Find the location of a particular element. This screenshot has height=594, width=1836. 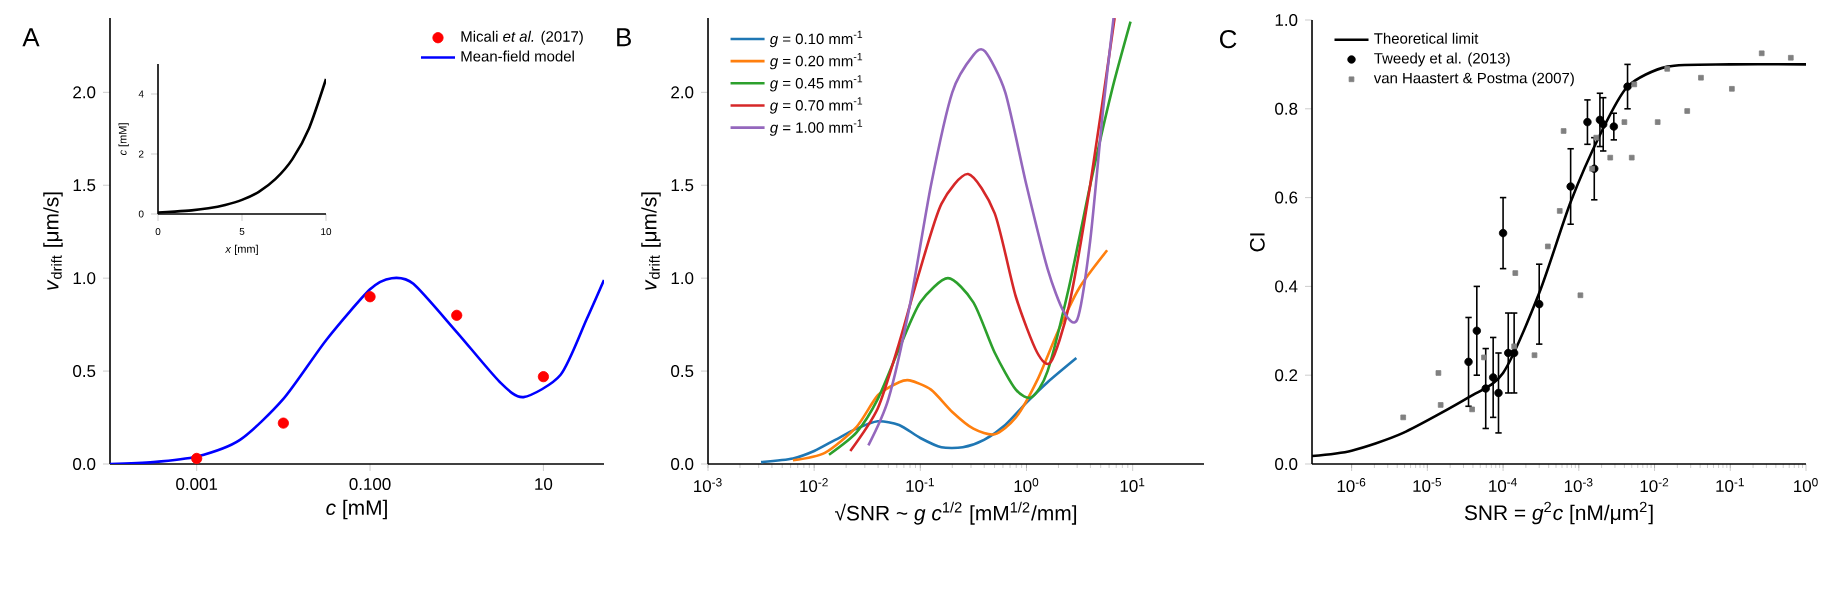

x-axis-title: √SNR ~ g c$^{1/2}$ [mM$^{1/2}$/mm] is located at coordinates (956, 513).